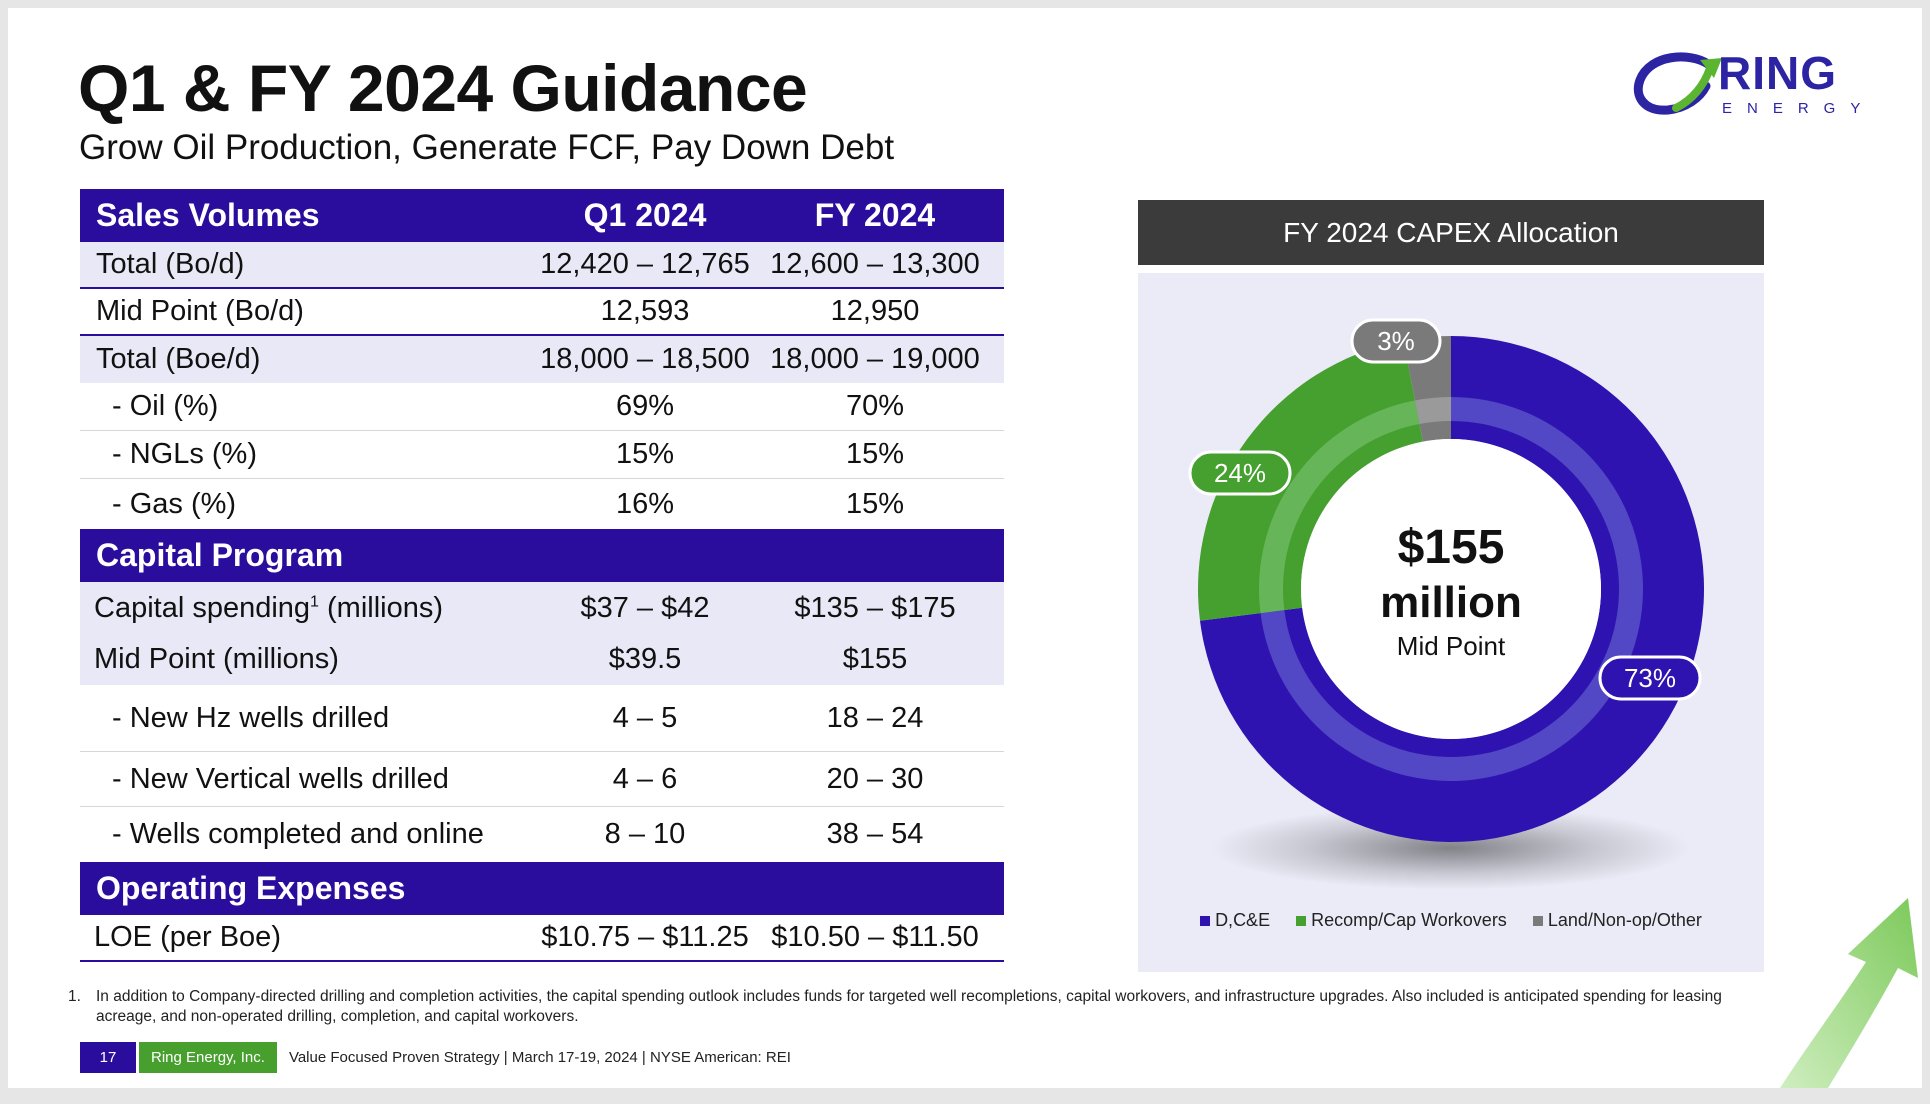  What do you see at coordinates (875, 311) in the screenshot?
I see `row-value-fy: 12,950` at bounding box center [875, 311].